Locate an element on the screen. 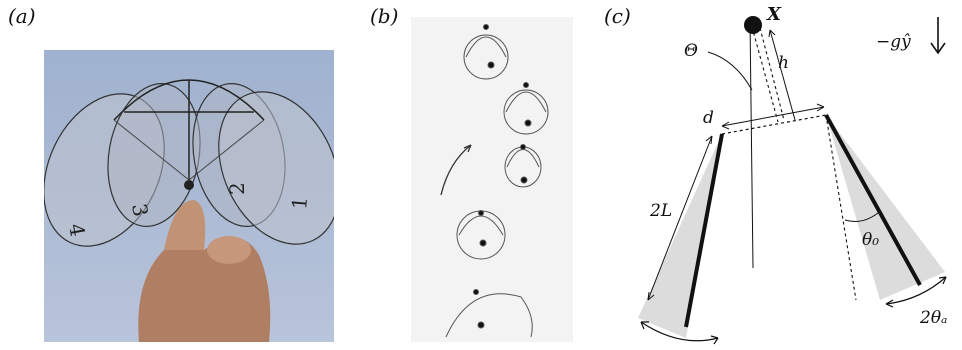  wing-number: 2 is located at coordinates (237, 188).